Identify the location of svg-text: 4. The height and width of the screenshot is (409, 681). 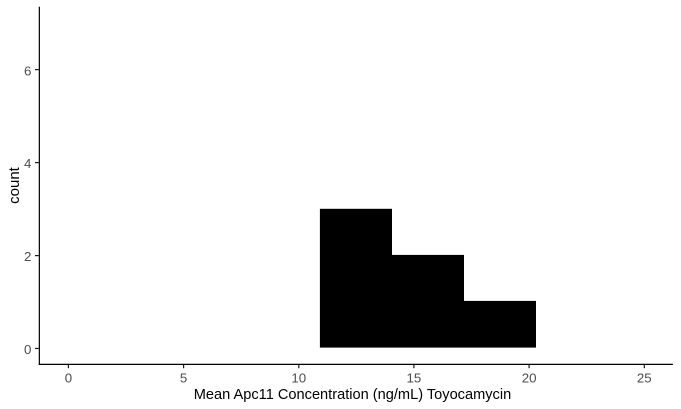
(27, 163).